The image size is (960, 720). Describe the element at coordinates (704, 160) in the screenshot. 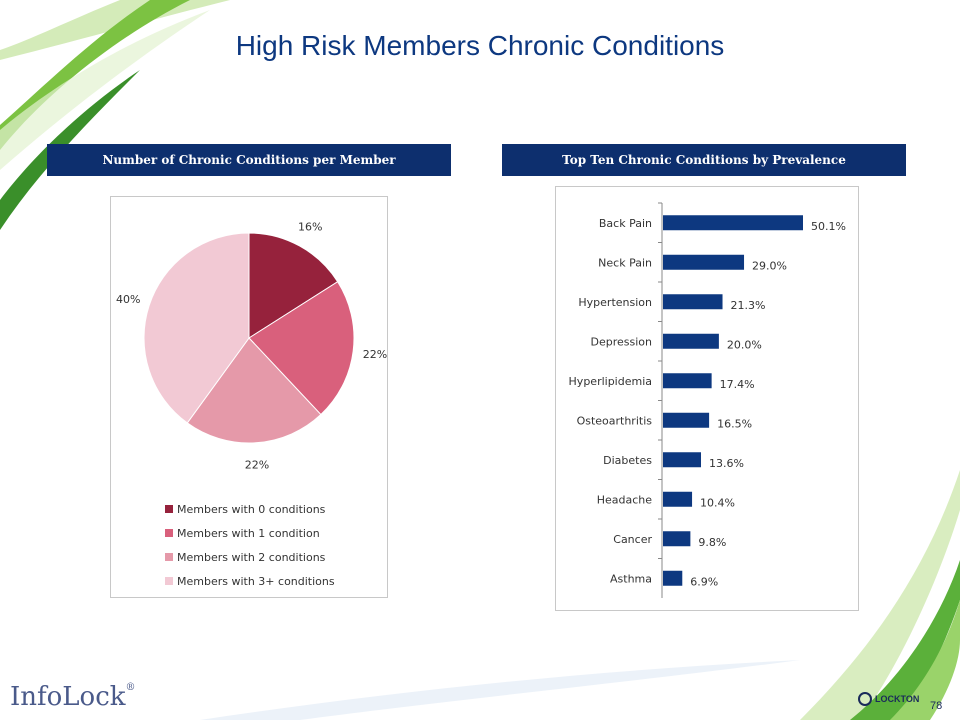

I see `bar-panel-header: Top Ten Chronic Conditions by Prevalence` at that location.